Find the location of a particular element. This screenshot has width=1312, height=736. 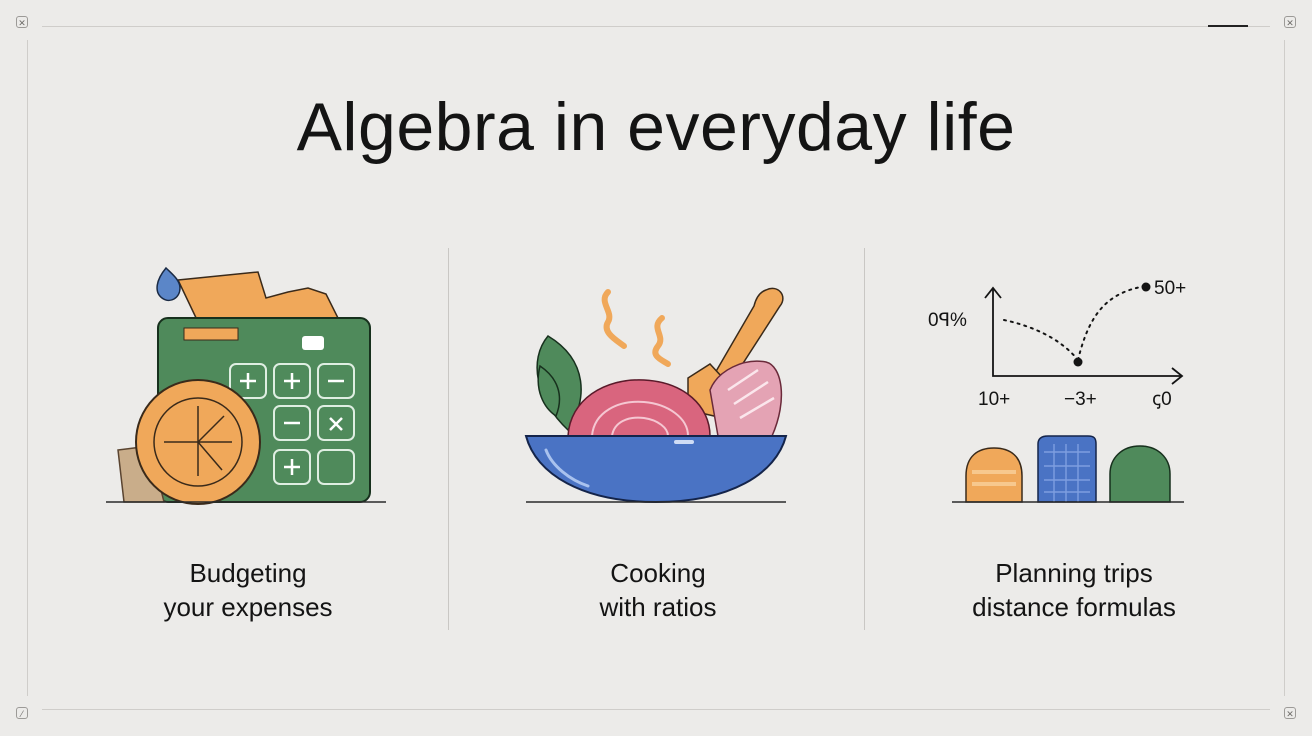

coin-icon is located at coordinates (198, 442).